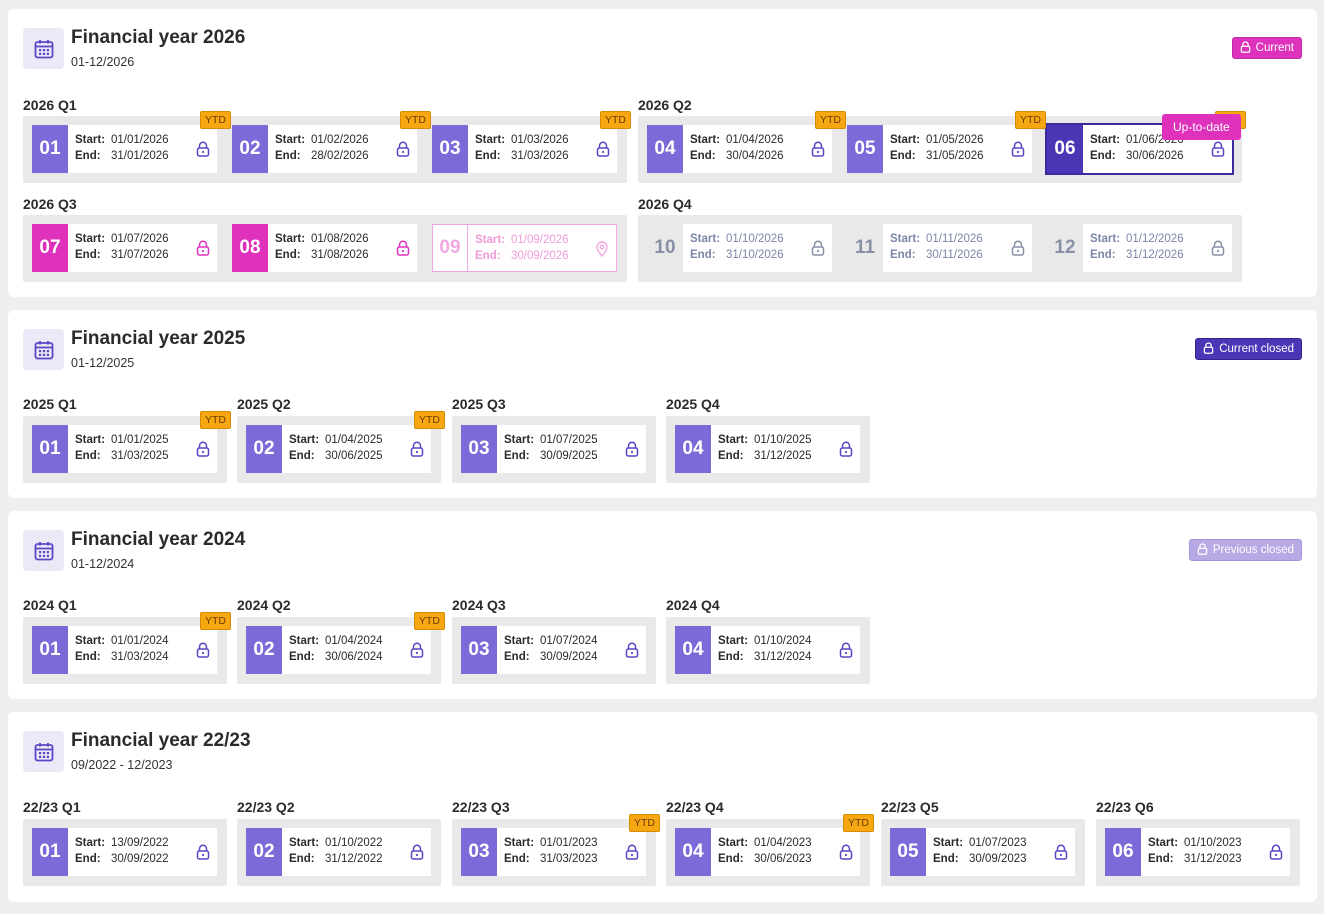 The height and width of the screenshot is (914, 1324). Describe the element at coordinates (142, 650) in the screenshot. I see `period-card: Start: 01/01/2024 End: 31/03/2024` at that location.